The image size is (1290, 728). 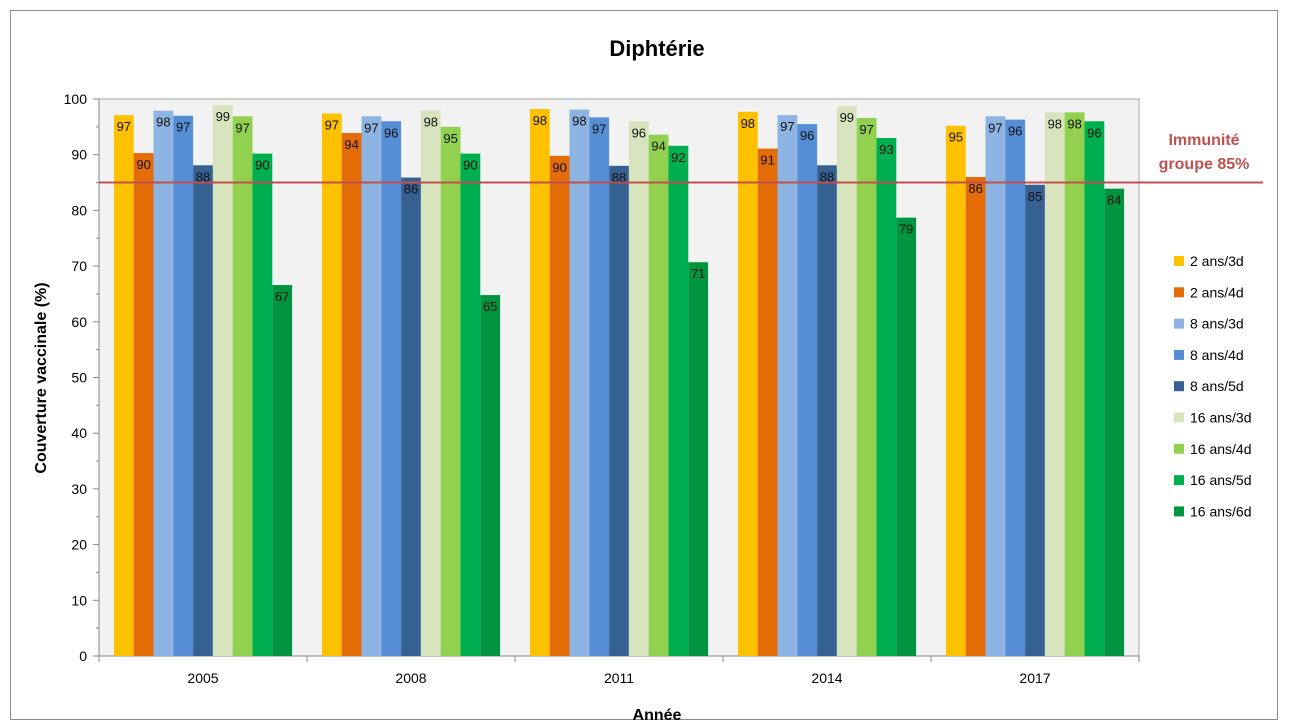 What do you see at coordinates (41, 377) in the screenshot?
I see `y-axis-title: Couverture vaccinale (%)` at bounding box center [41, 377].